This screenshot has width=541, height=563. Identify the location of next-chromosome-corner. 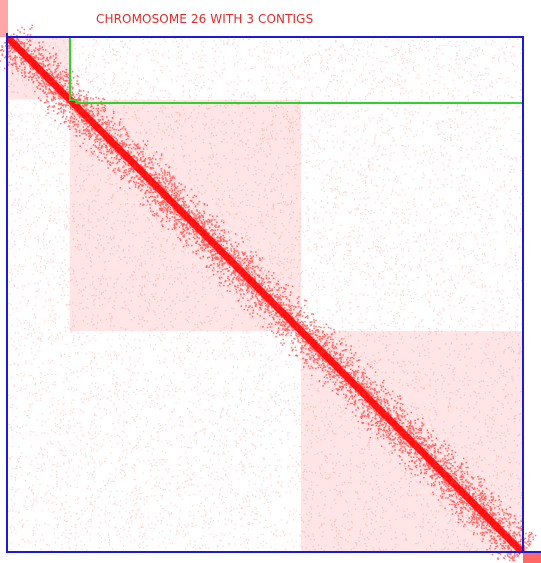
(532, 557).